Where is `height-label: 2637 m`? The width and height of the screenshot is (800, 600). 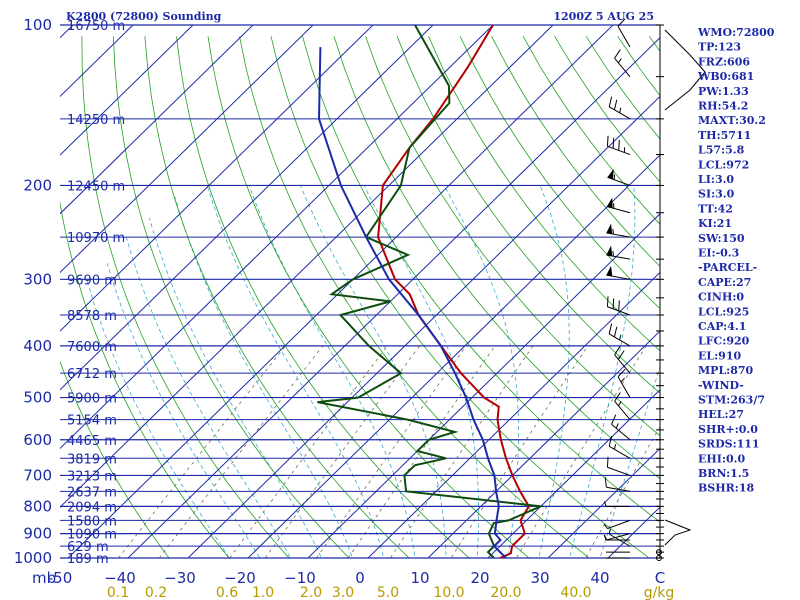 height-label: 2637 m is located at coordinates (92, 492).